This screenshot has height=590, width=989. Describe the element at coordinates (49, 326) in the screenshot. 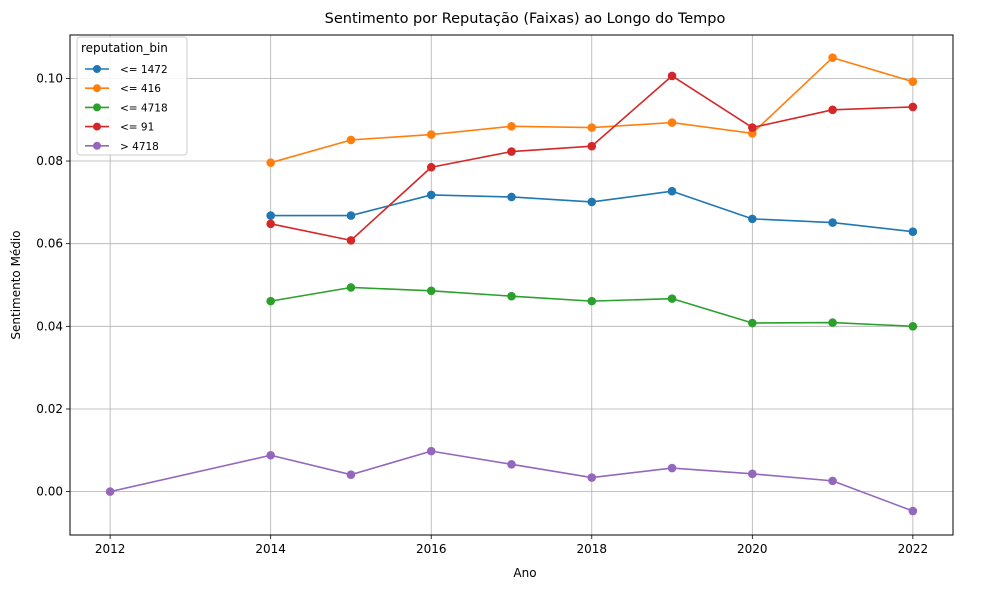

I see `y-tick-label: 0.04` at that location.